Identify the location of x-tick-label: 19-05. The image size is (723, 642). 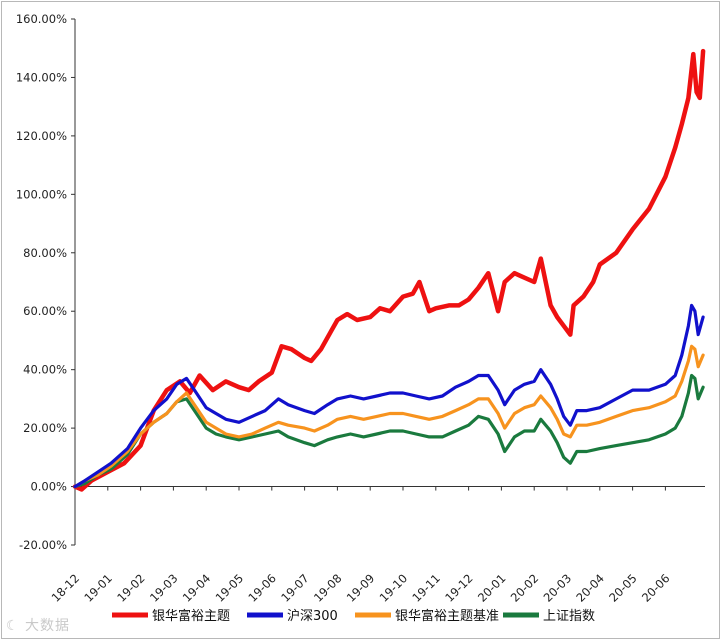
(230, 588).